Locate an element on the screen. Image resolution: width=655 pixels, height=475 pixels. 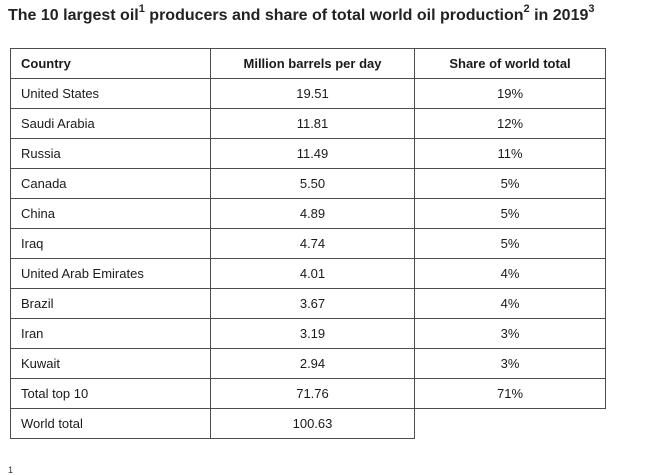
country-cell: Brazil is located at coordinates (110, 303).